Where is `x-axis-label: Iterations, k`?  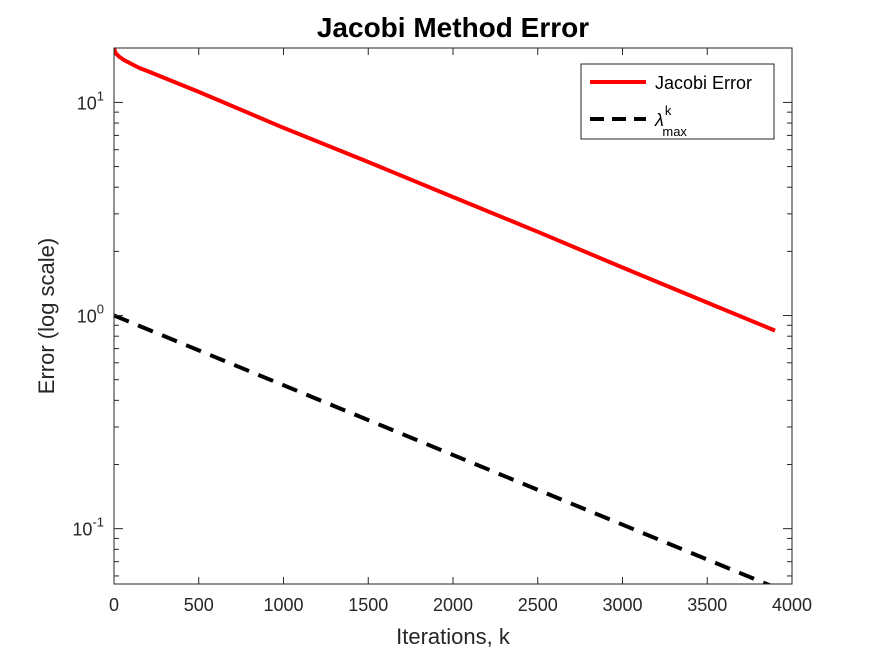
x-axis-label: Iterations, k is located at coordinates (453, 636).